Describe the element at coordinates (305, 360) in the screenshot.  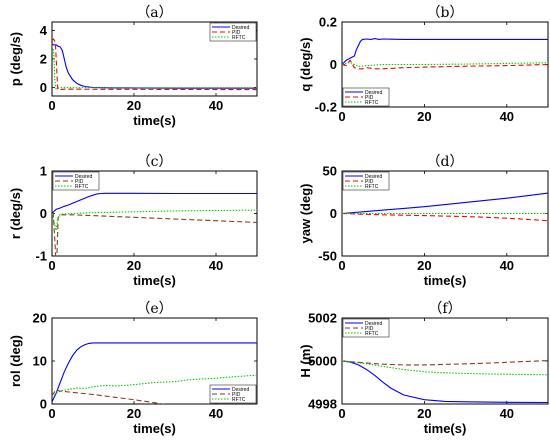
I see `y-axis-label: H (m)` at that location.